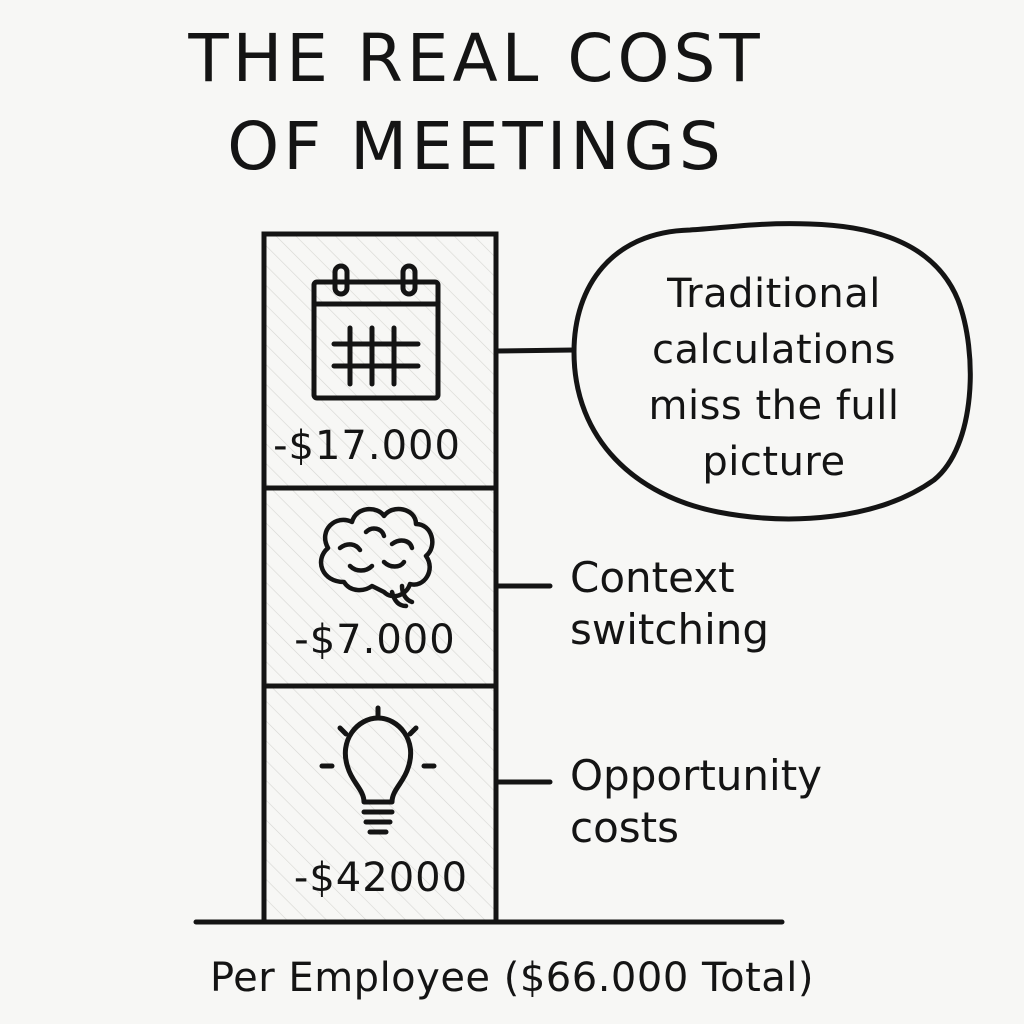  What do you see at coordinates (625, 827) in the screenshot?
I see `opportunity-line-2: costs` at bounding box center [625, 827].